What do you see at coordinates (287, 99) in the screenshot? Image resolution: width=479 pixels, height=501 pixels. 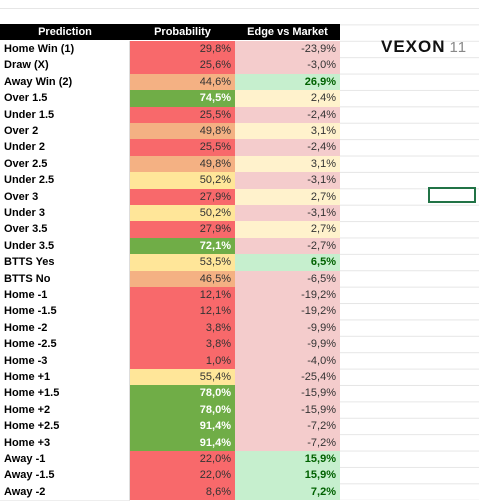 I see `edge-cell: 2,4%` at bounding box center [287, 99].